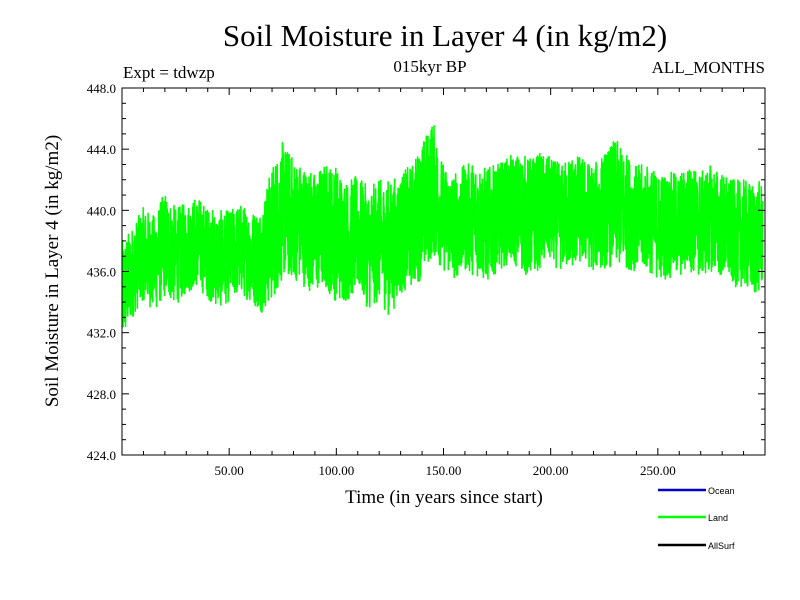  Describe the element at coordinates (229, 470) in the screenshot. I see `x-tick-label: 50.00` at that location.